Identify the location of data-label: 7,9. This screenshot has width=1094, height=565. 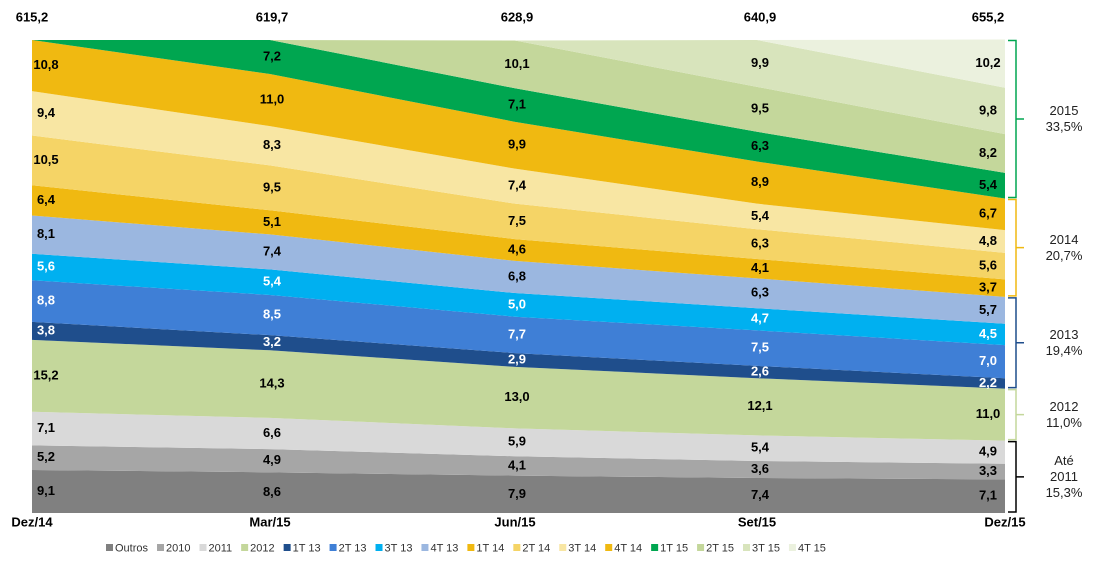
(517, 493).